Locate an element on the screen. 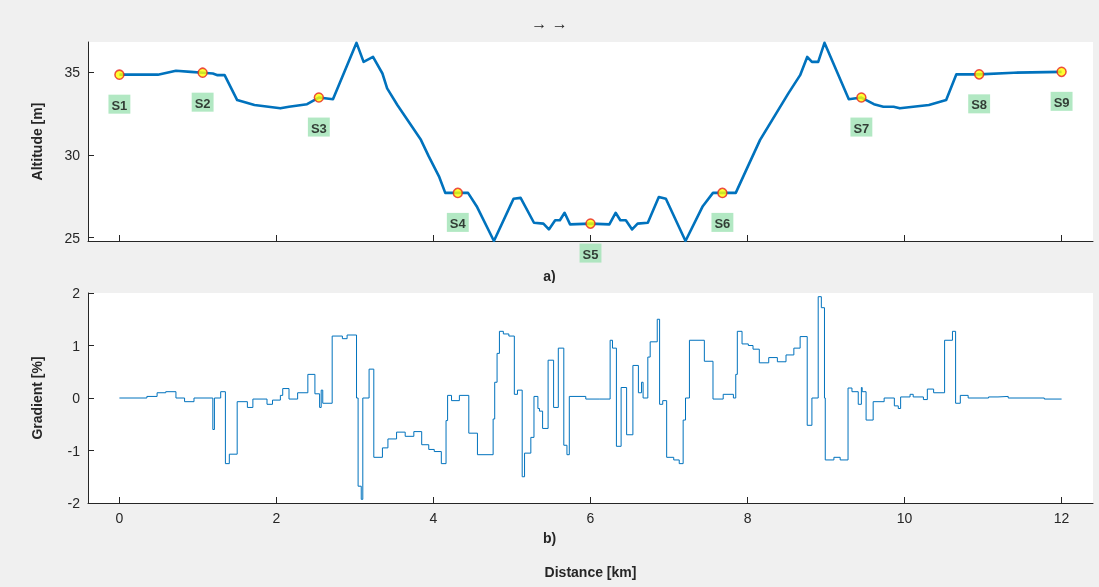  text: b) is located at coordinates (549, 538).